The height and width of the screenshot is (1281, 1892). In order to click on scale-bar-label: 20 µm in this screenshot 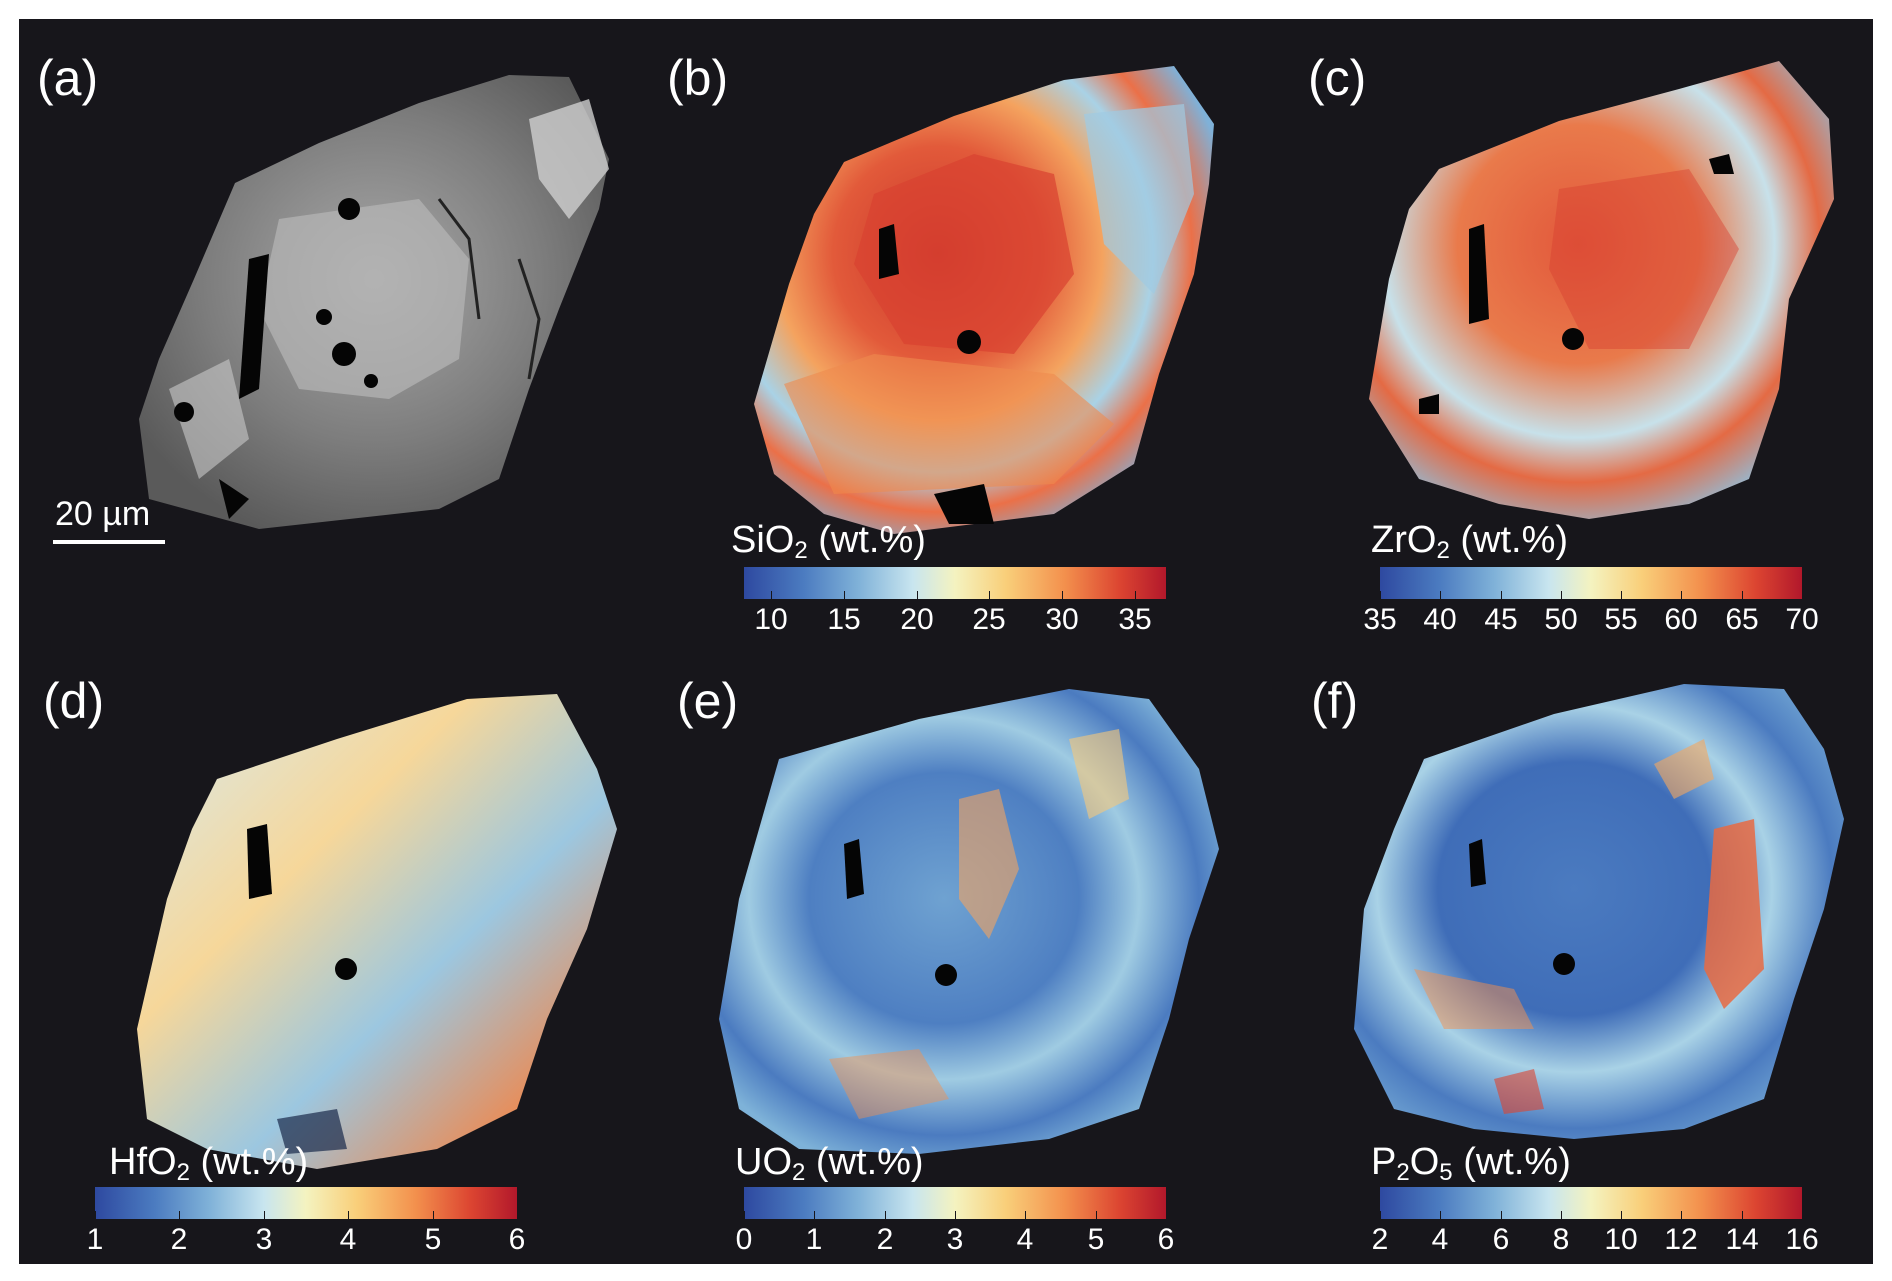, I will do `click(103, 514)`.